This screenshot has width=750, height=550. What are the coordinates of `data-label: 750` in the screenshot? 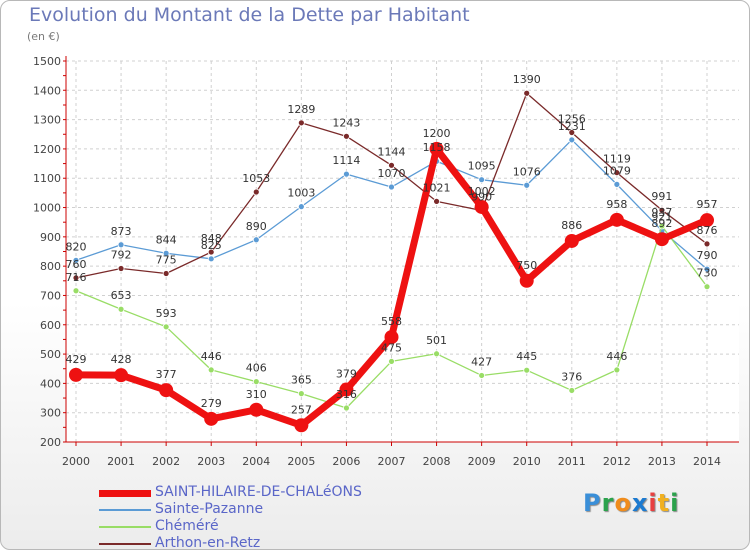 It's located at (526, 265).